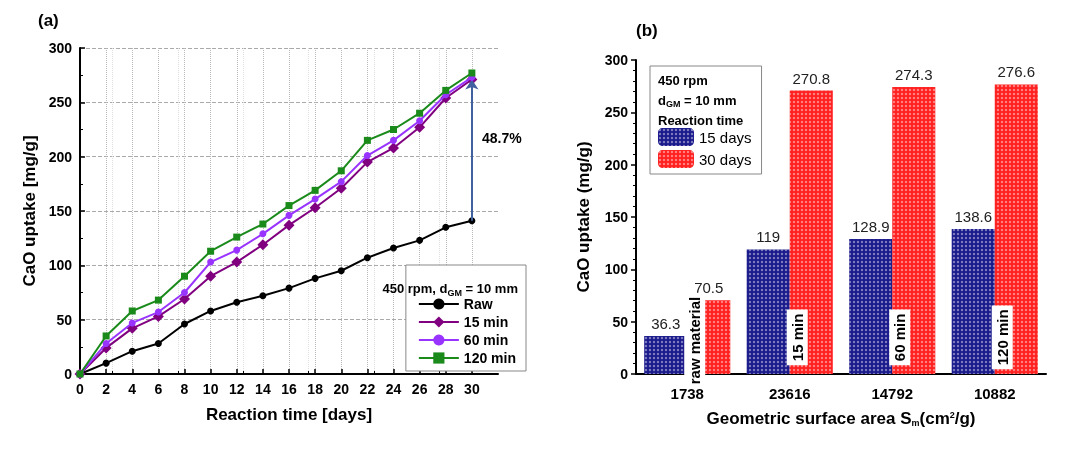 Image resolution: width=1067 pixels, height=454 pixels. Describe the element at coordinates (502, 138) in the screenshot. I see `annotation: 48.7%` at that location.